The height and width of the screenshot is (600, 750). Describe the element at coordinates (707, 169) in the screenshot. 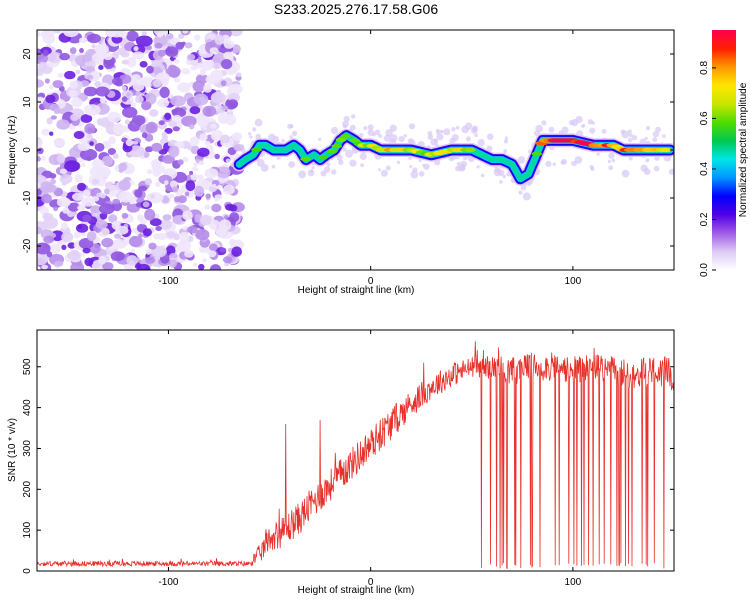

I see `colorbar-ticks: 0.0 0.2 0.4 0.6 0.8` at that location.